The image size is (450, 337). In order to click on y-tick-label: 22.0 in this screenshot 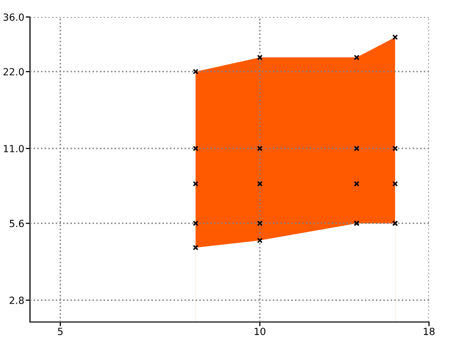, I will do `click(14, 72)`.